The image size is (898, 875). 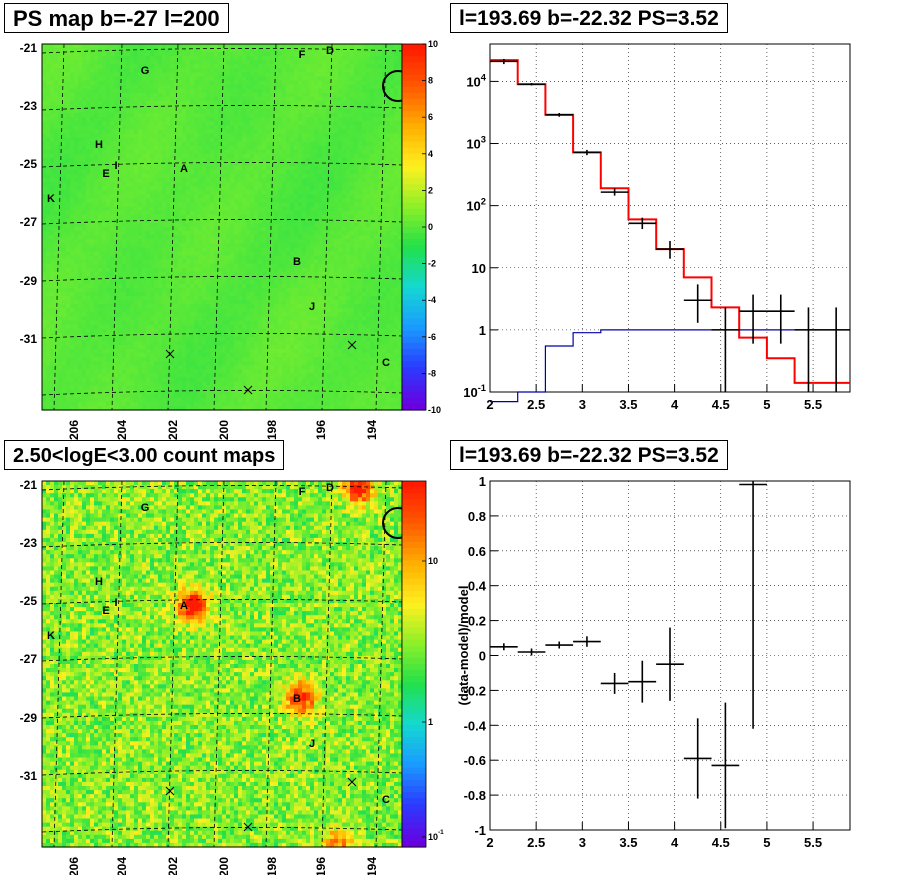 What do you see at coordinates (321, 866) in the screenshot?
I see `count-map-x-tick-label: 196` at bounding box center [321, 866].